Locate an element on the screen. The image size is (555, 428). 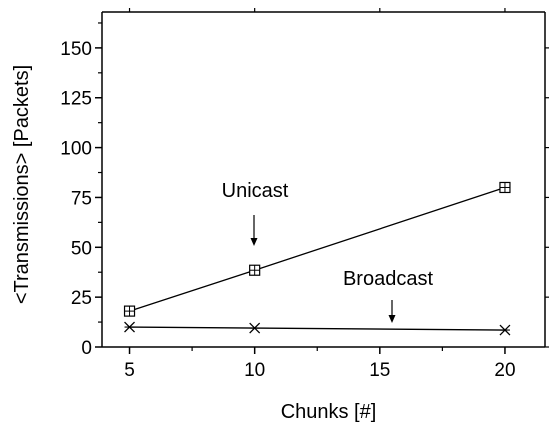
y-tick-label: 25 is located at coordinates (81, 298).